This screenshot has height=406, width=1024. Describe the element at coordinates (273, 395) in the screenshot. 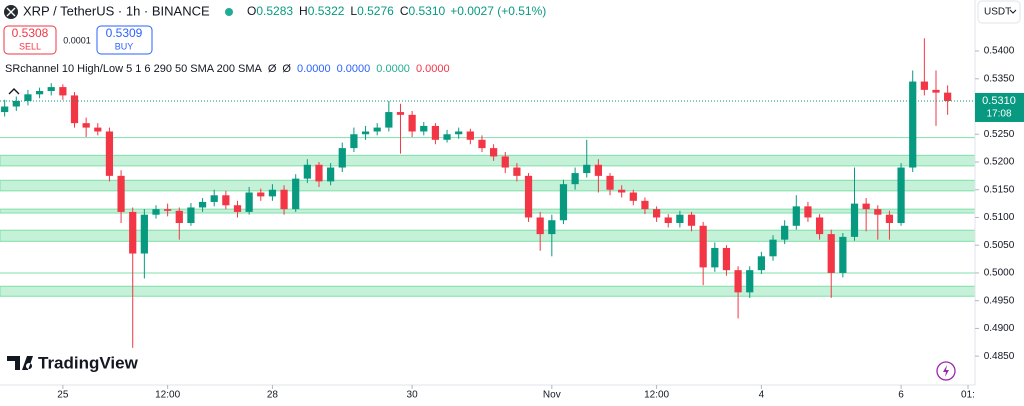

I see `x-tick-label: 28` at that location.